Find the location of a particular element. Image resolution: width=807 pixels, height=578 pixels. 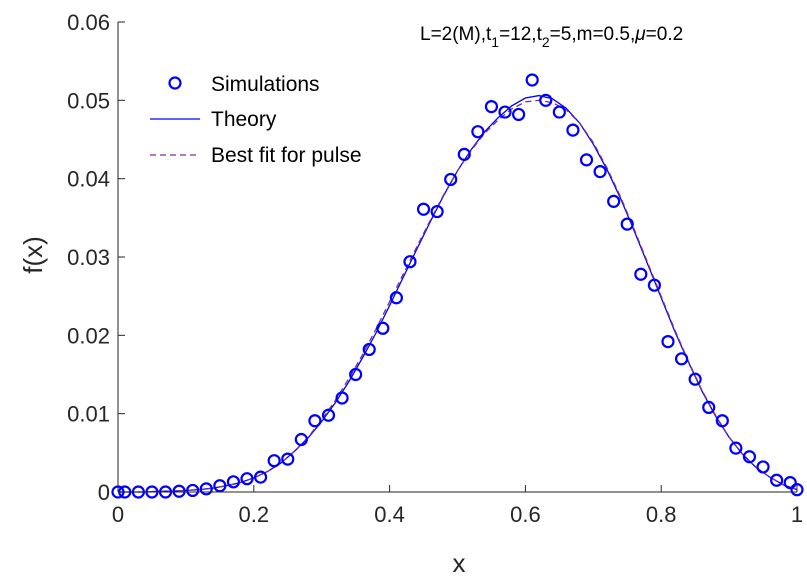

y-tick-label: 0.01 is located at coordinates (88, 414).